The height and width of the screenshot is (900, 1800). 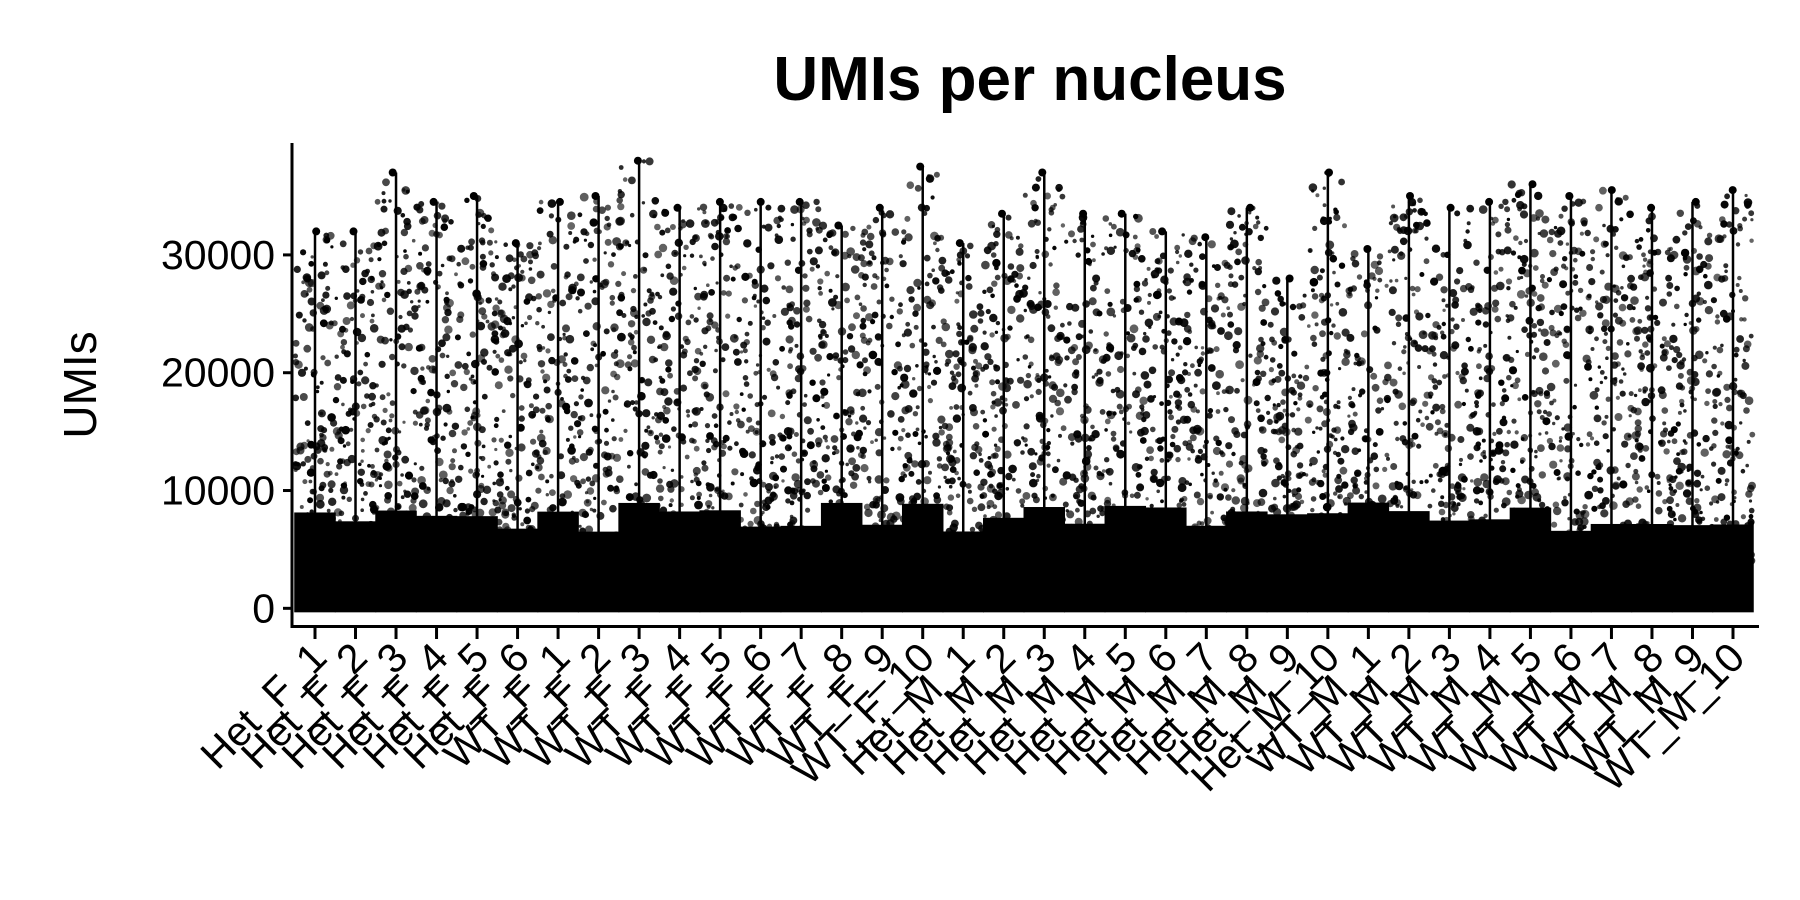 What do you see at coordinates (355, 420) in the screenshot?
I see `category-group` at bounding box center [355, 420].